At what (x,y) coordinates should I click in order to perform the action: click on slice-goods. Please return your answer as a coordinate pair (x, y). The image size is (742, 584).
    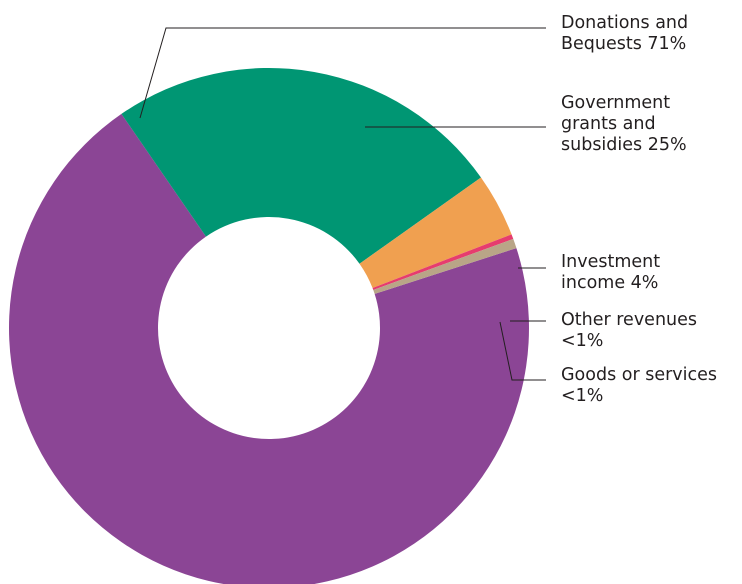
    Looking at the image, I should click on (445, 266).